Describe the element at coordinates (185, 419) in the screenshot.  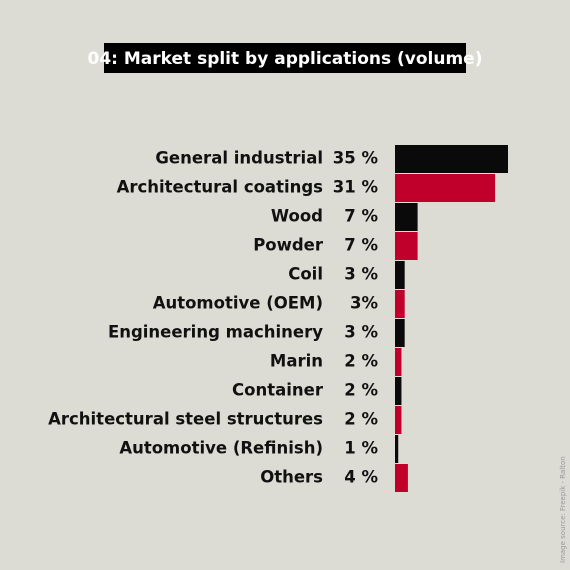
I see `category-label: Architectural steel structures` at that location.